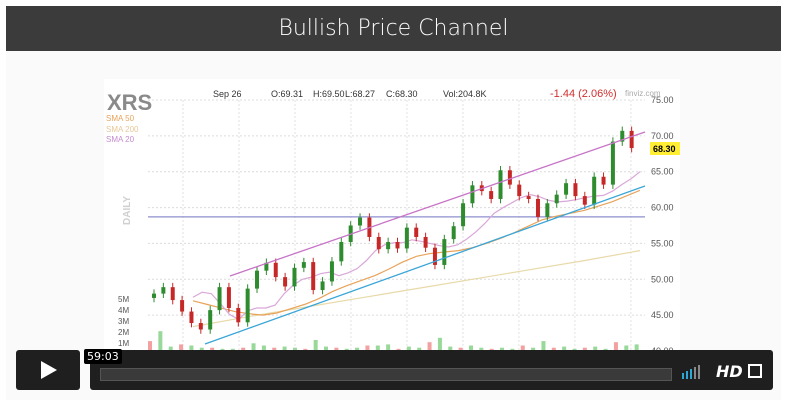 The image size is (785, 400). I want to click on play-button, so click(48, 370).